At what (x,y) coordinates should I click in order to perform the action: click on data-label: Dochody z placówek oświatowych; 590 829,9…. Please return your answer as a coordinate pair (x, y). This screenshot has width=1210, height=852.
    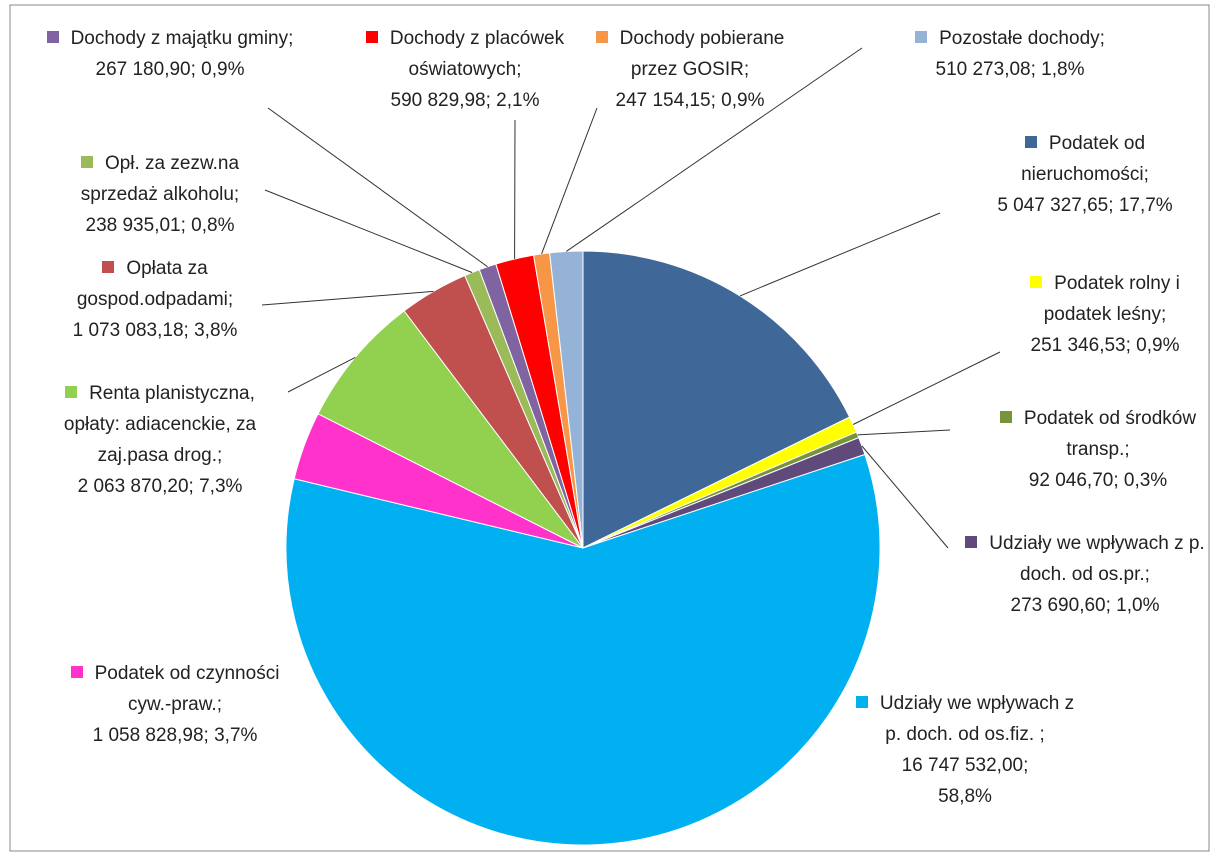
    Looking at the image, I should click on (465, 69).